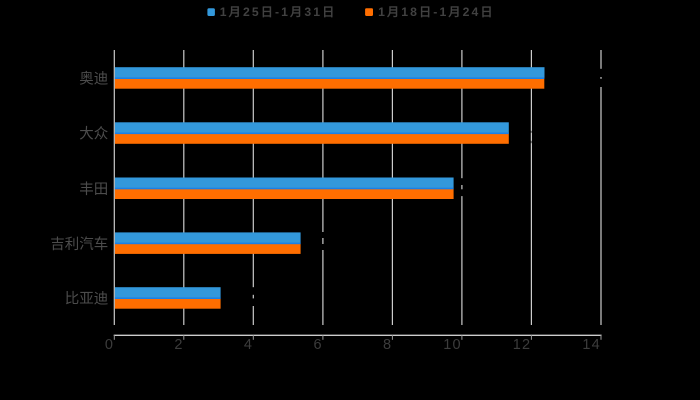  I want to click on svg-text: 0, so click(109, 345).